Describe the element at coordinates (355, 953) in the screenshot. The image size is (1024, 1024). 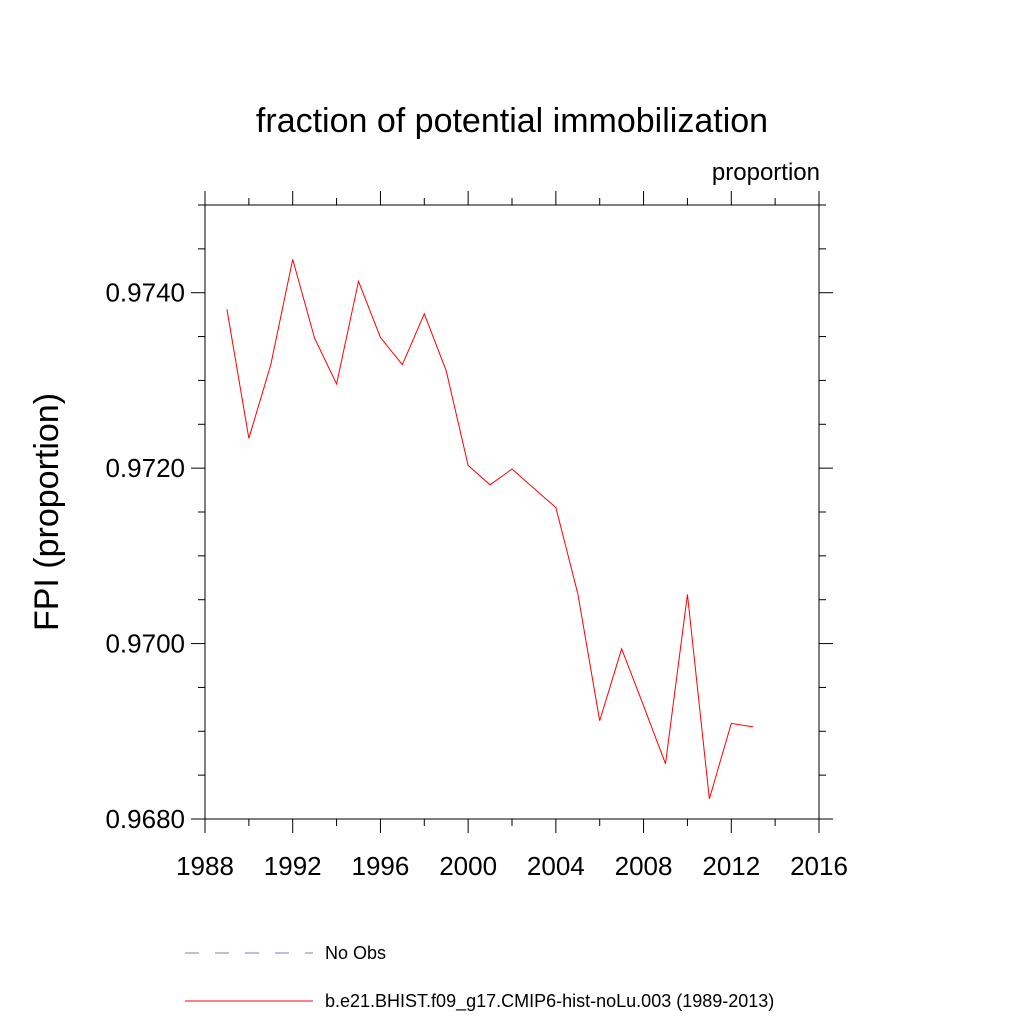
I see `legend-label-no-obs: No Obs` at that location.